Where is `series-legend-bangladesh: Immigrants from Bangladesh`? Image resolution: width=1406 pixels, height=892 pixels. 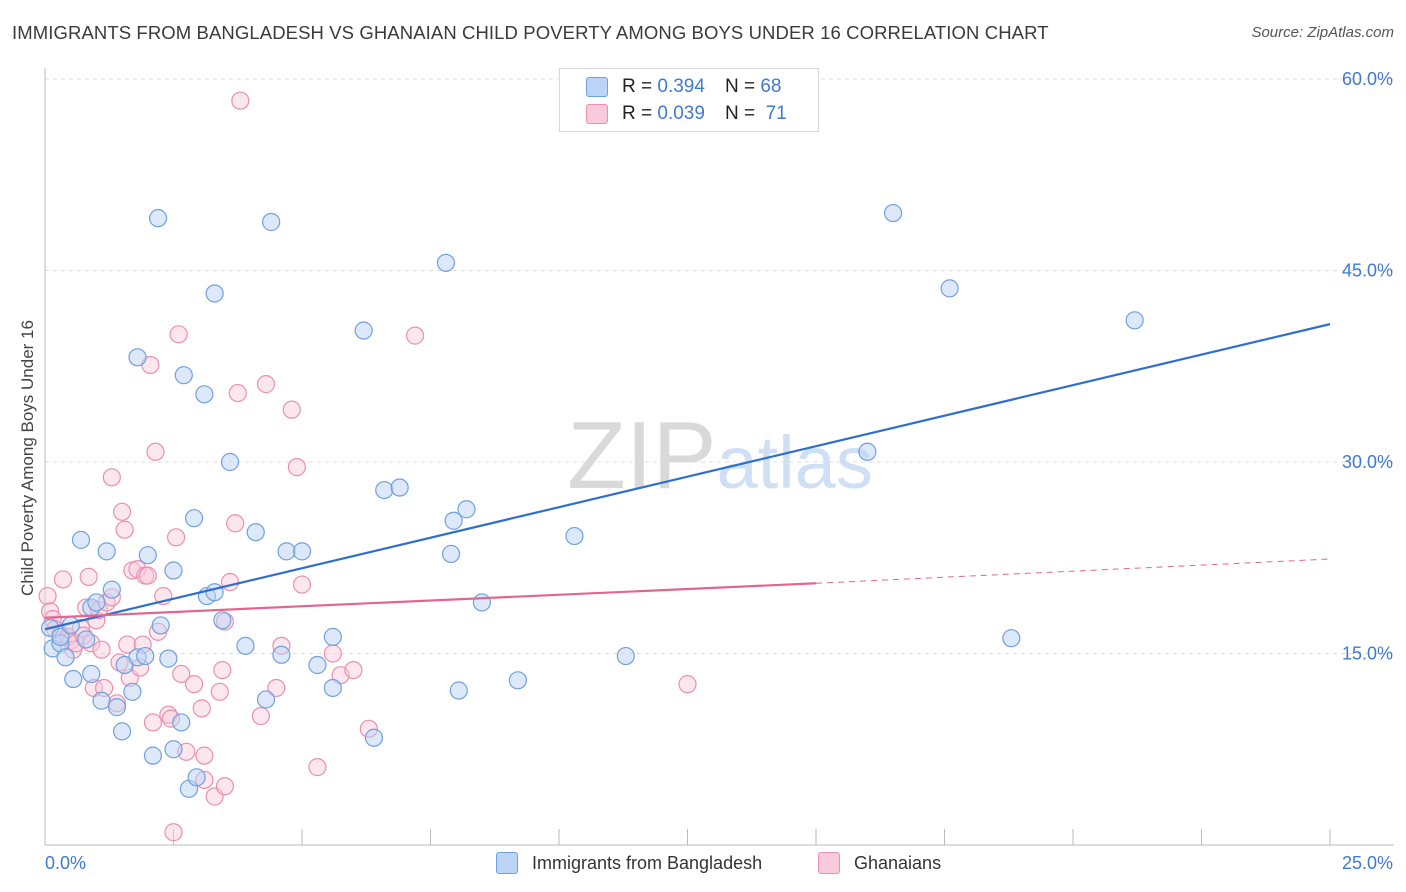 series-legend-bangladesh: Immigrants from Bangladesh is located at coordinates (629, 863).